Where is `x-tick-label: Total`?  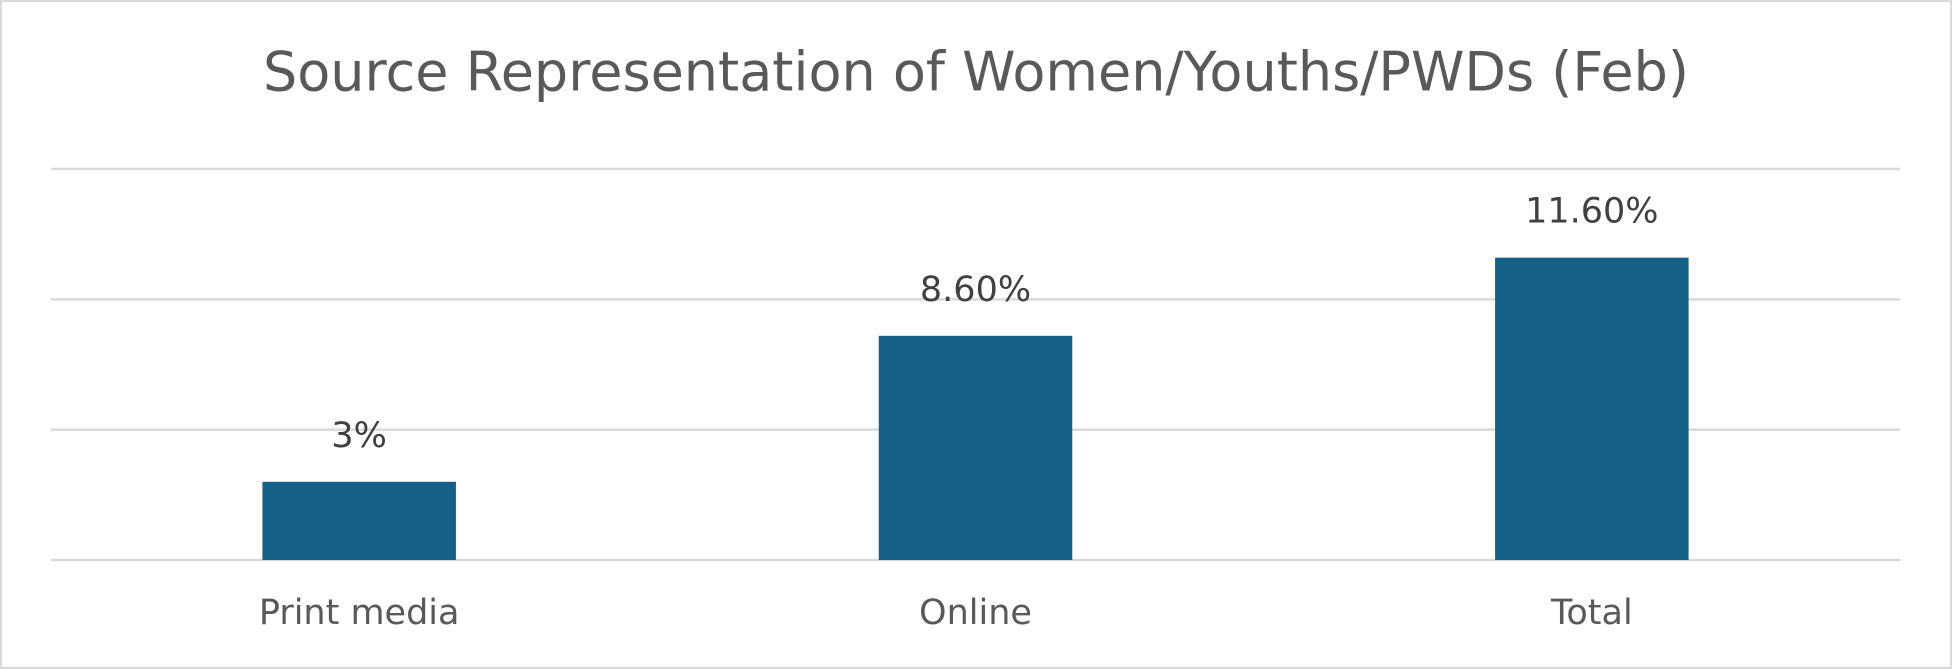 x-tick-label: Total is located at coordinates (1591, 613).